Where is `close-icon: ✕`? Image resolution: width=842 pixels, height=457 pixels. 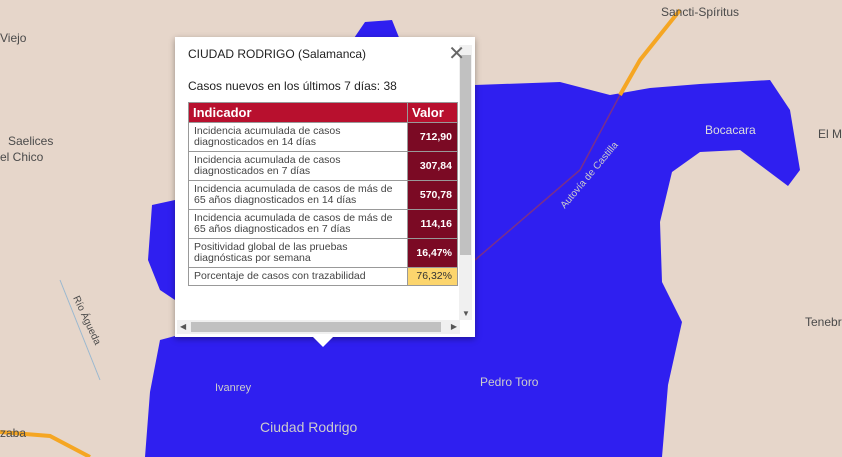 close-icon: ✕ is located at coordinates (456, 54).